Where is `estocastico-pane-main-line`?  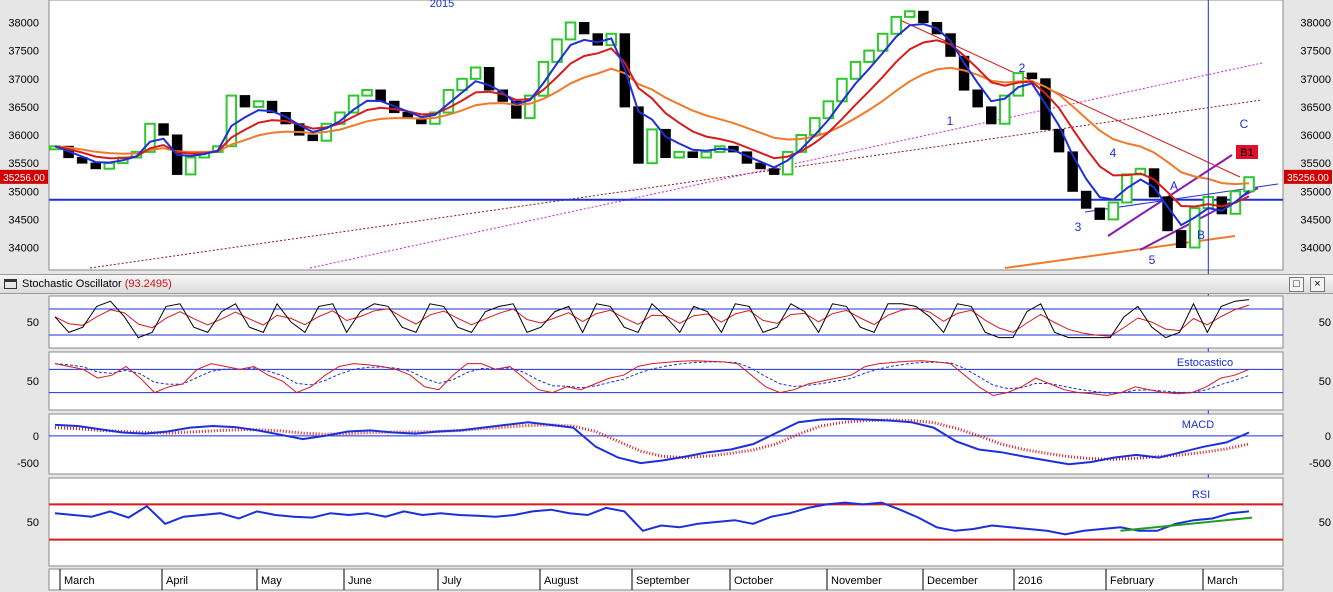
estocastico-pane-main-line is located at coordinates (652, 378).